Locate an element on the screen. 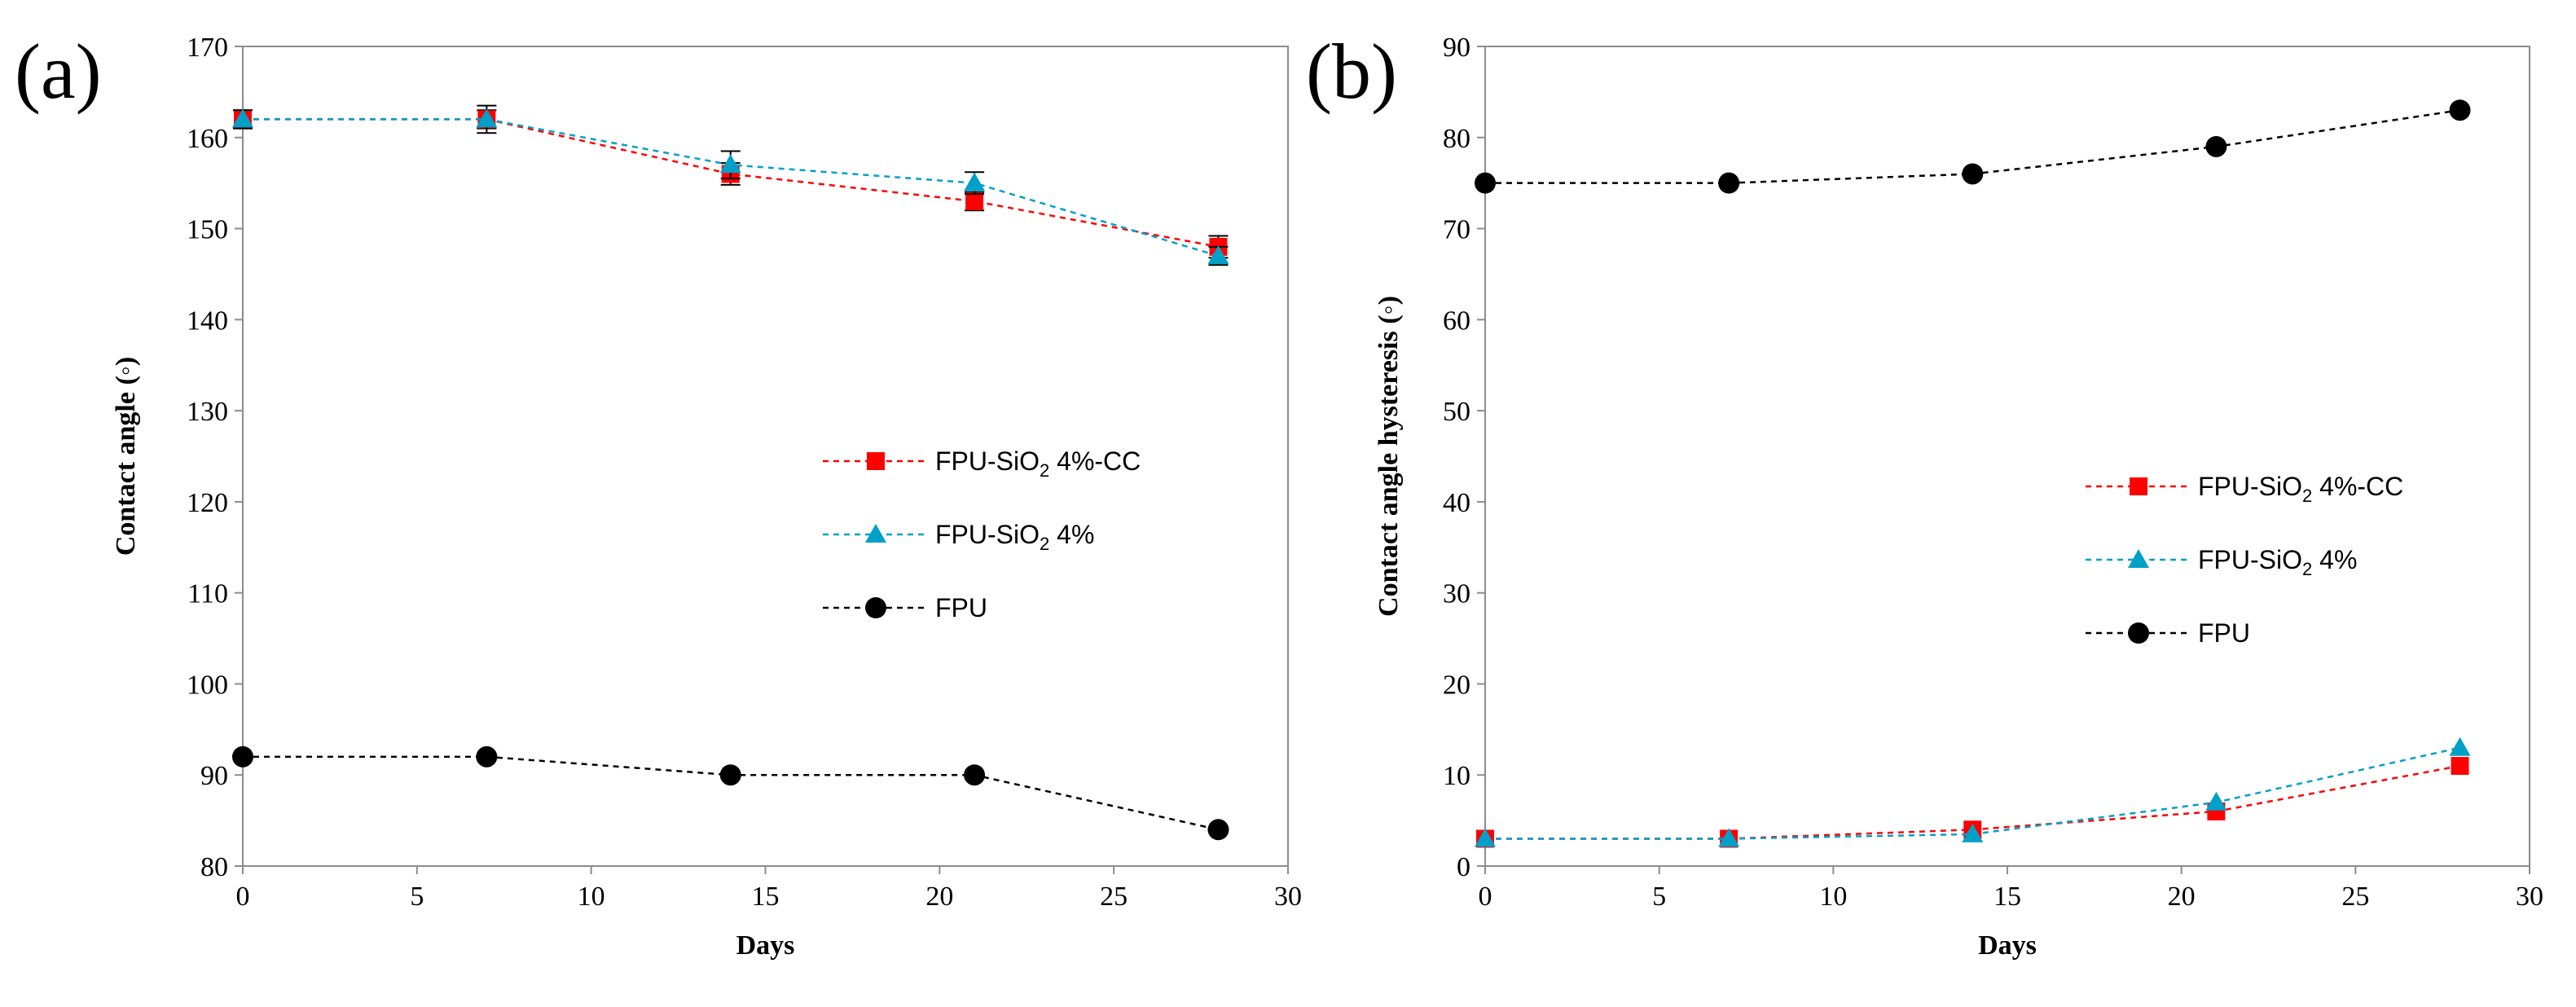 The height and width of the screenshot is (1007, 2576). y-tick-label: 40 is located at coordinates (1456, 503).